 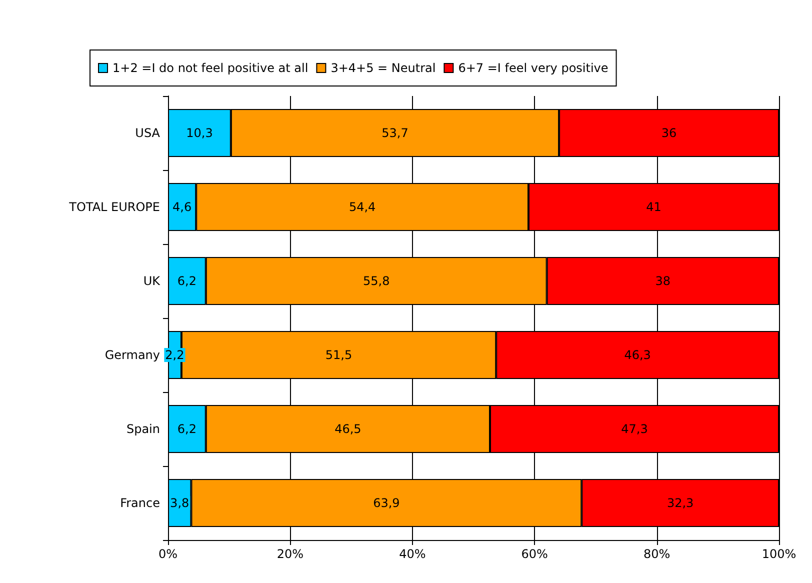 What do you see at coordinates (533, 68) in the screenshot?
I see `legend-label: 6+7 =I feel very positive` at bounding box center [533, 68].